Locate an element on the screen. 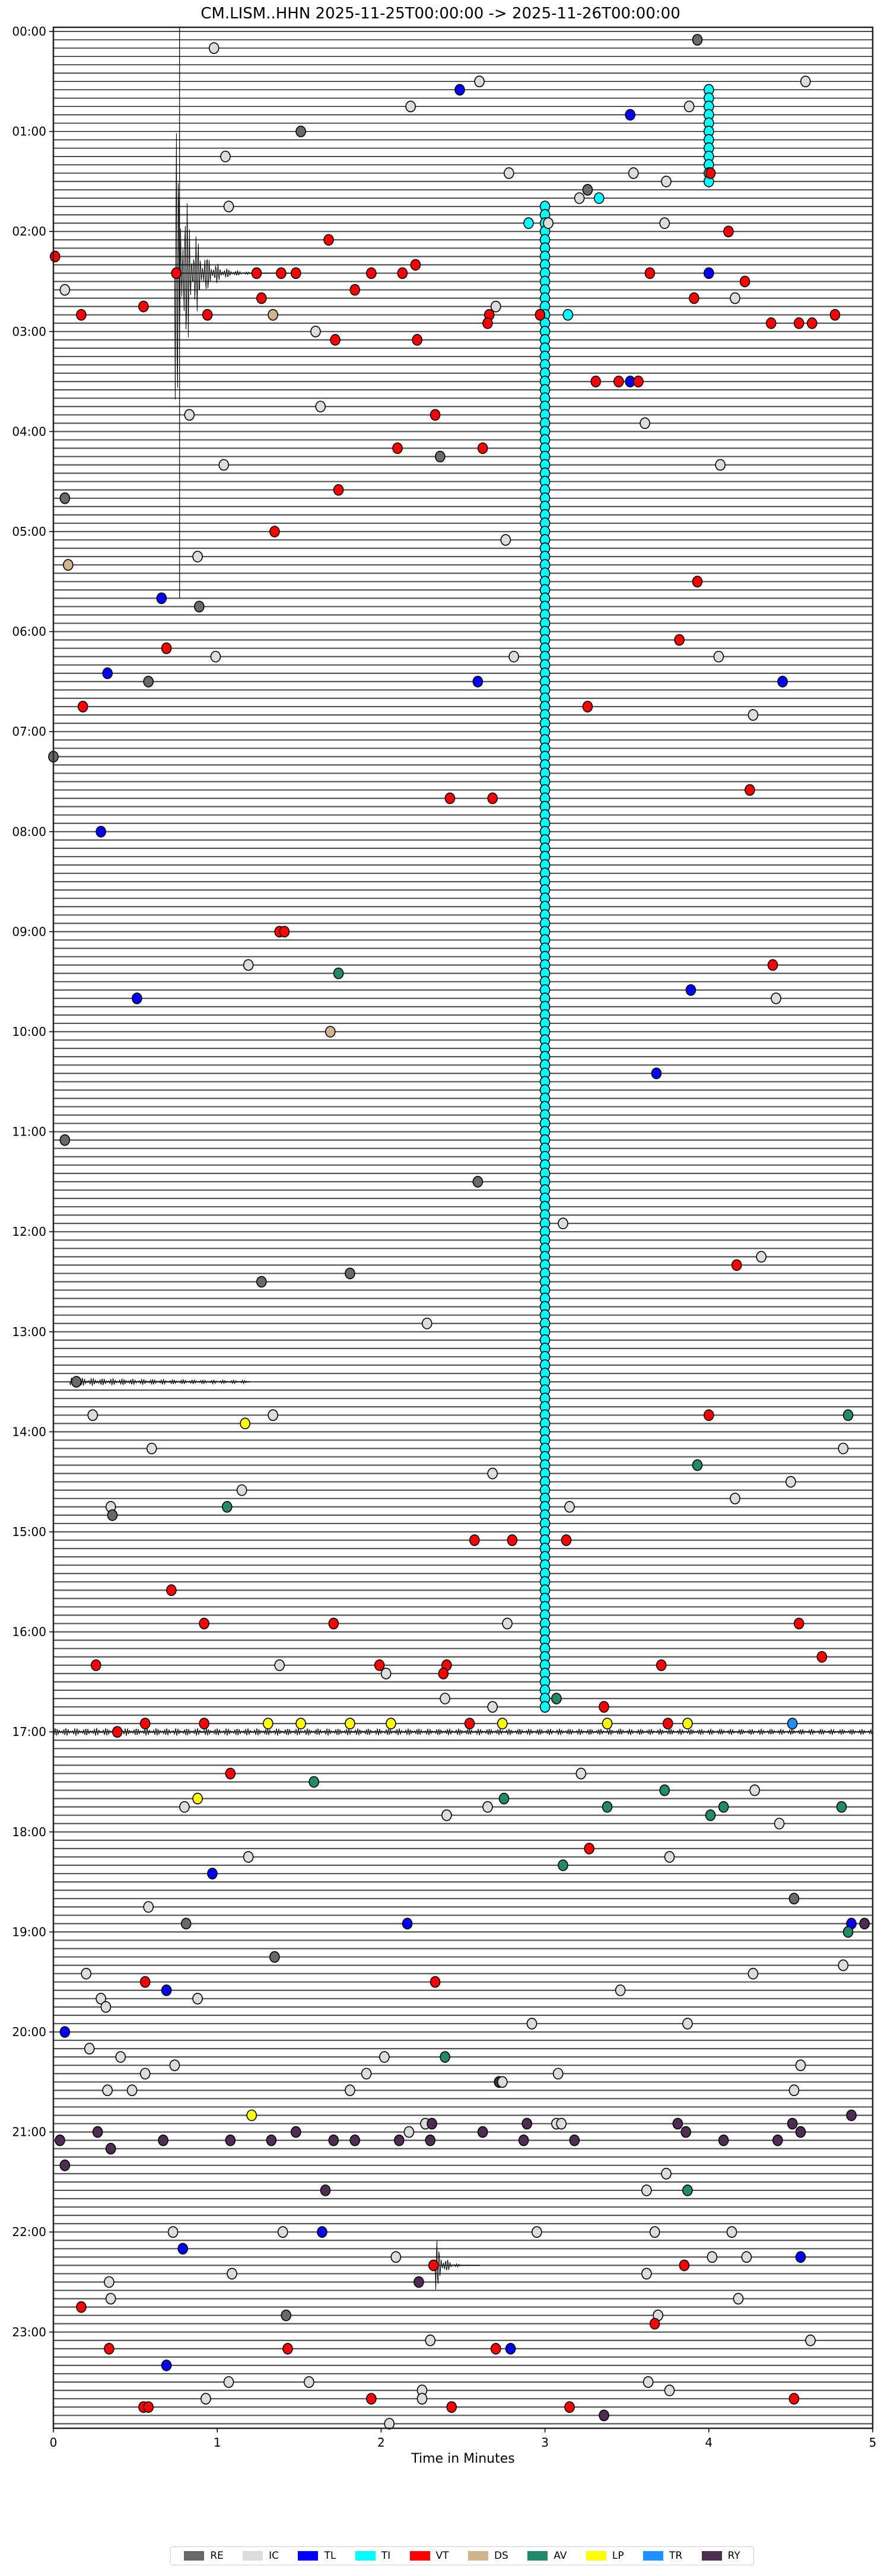 The width and height of the screenshot is (881, 2576). y-tick-label: 05:00 is located at coordinates (29, 531).